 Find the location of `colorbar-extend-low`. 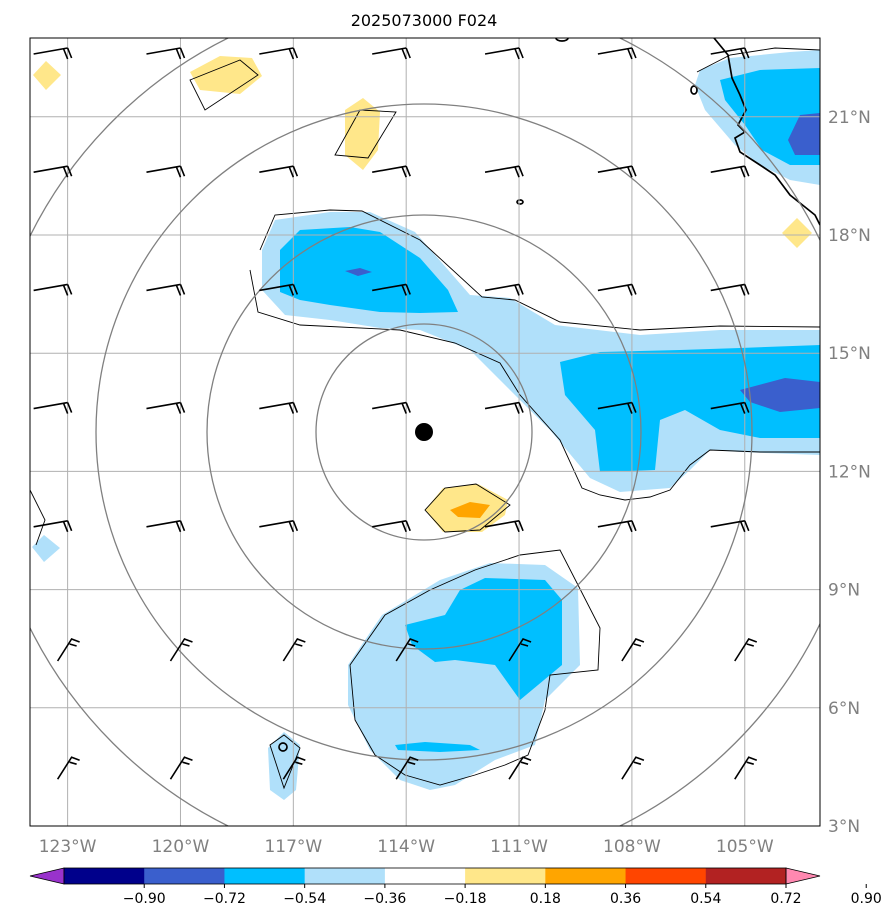

colorbar-extend-low is located at coordinates (47, 876).